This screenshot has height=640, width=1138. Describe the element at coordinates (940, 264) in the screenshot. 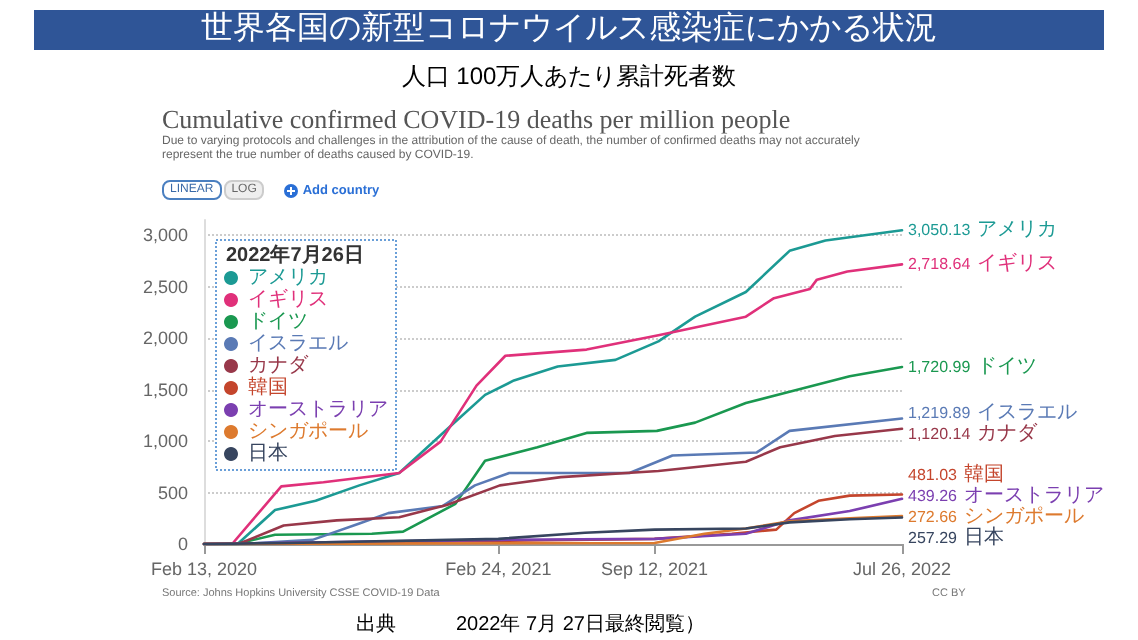

I see `data-label: 2,718.64` at that location.